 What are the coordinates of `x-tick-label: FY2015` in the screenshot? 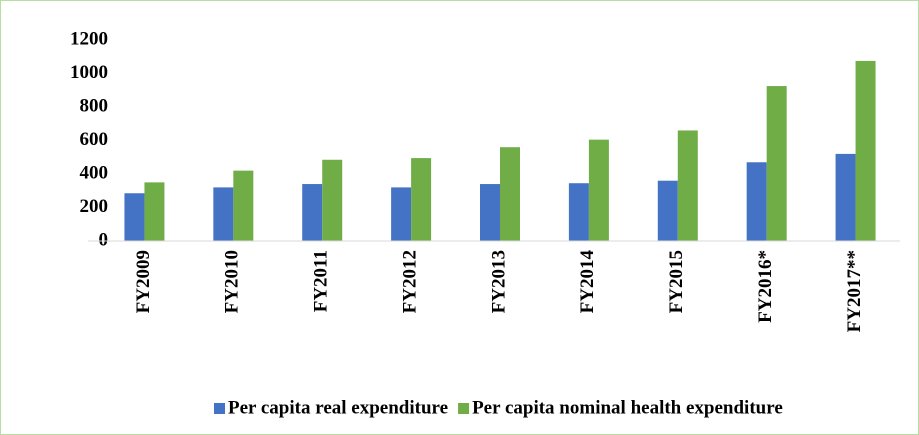 It's located at (676, 281).